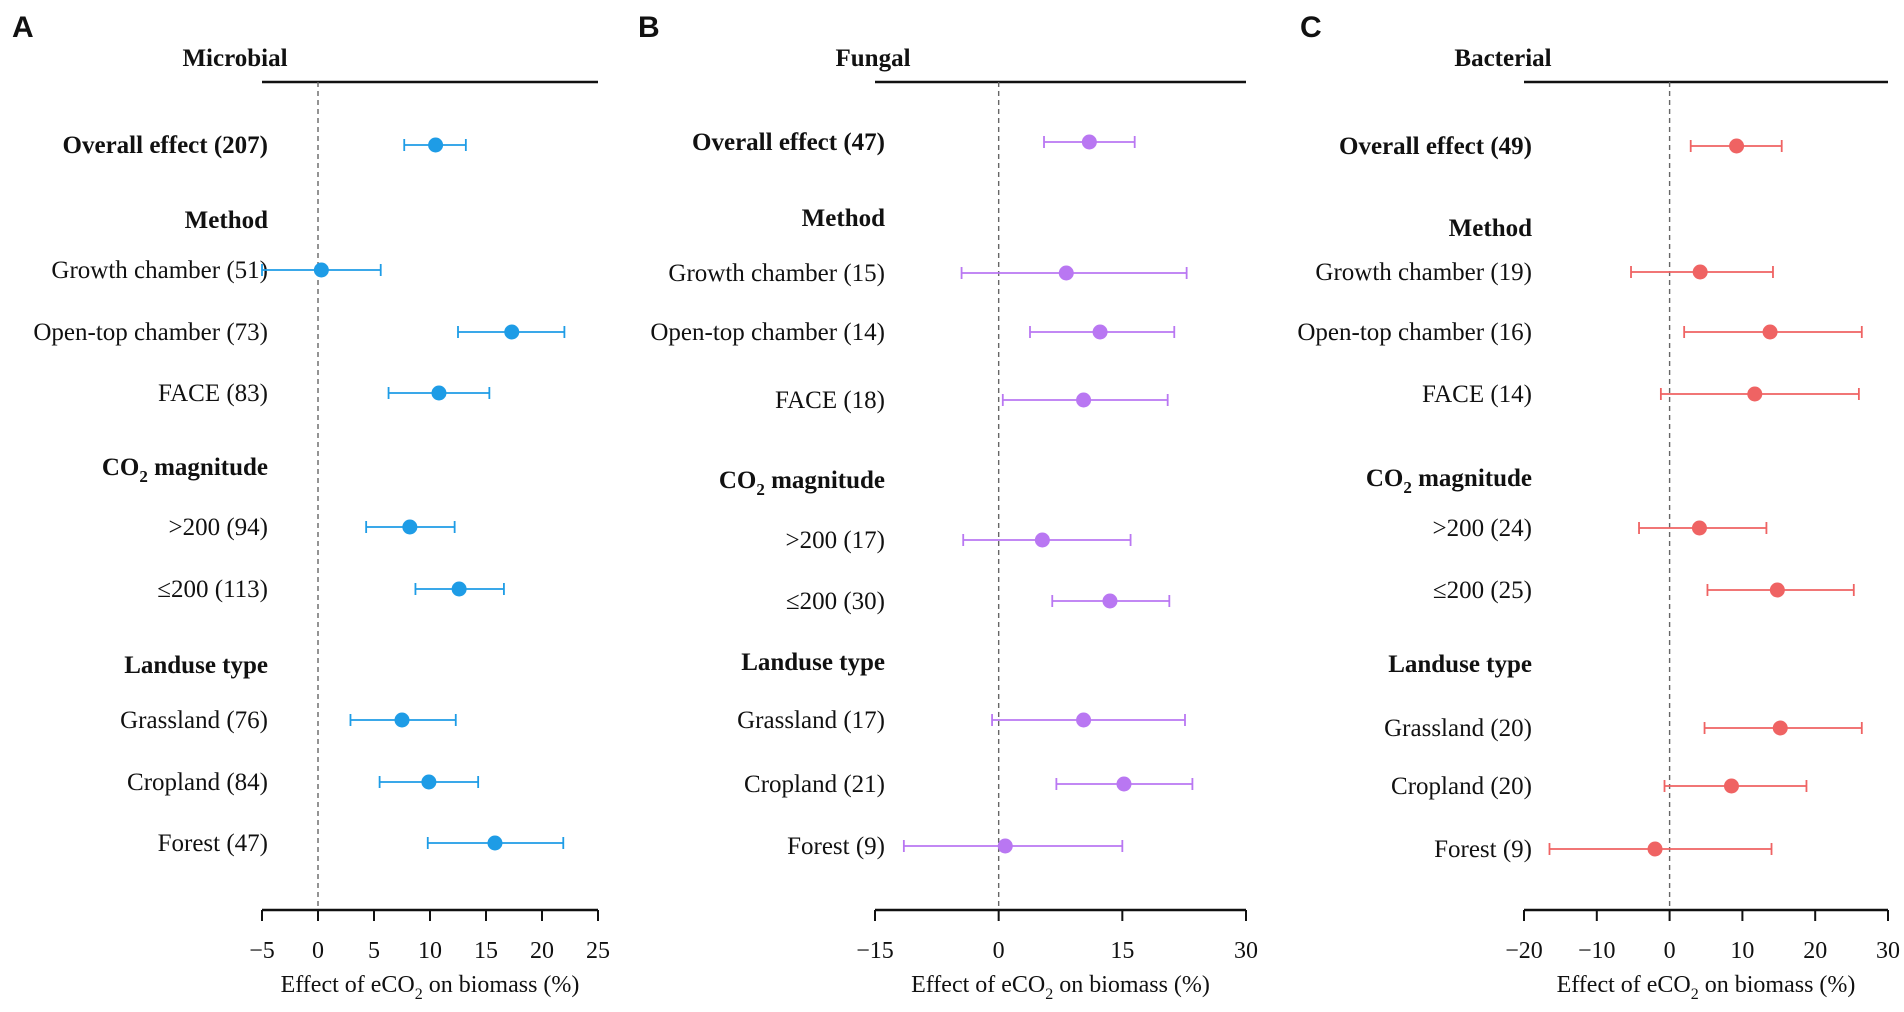 Image resolution: width=1904 pixels, height=1012 pixels. I want to click on row-item: Cropland (84), so click(303, 782).